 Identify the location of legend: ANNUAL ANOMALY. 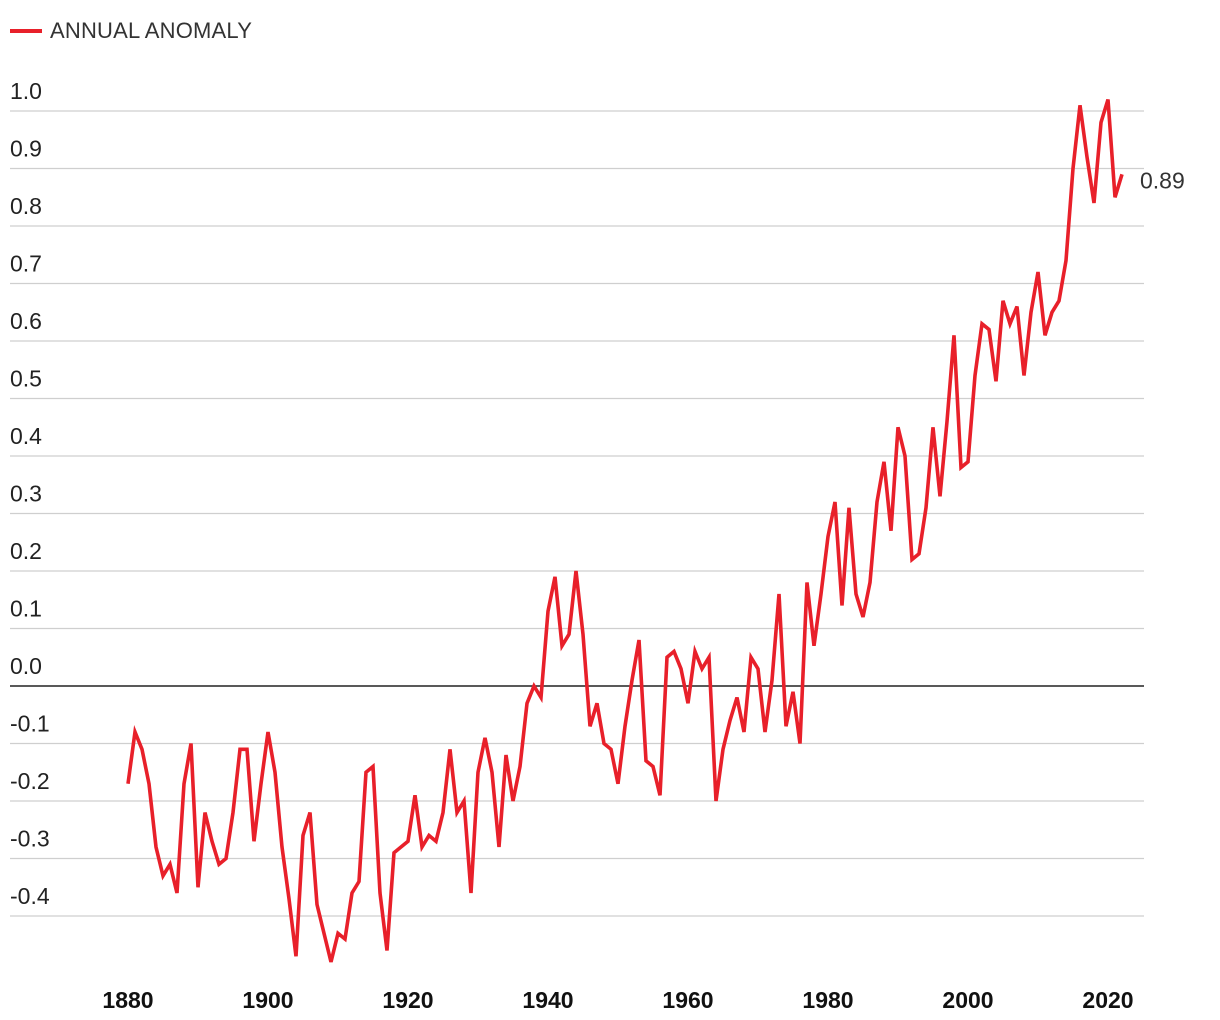
(131, 31).